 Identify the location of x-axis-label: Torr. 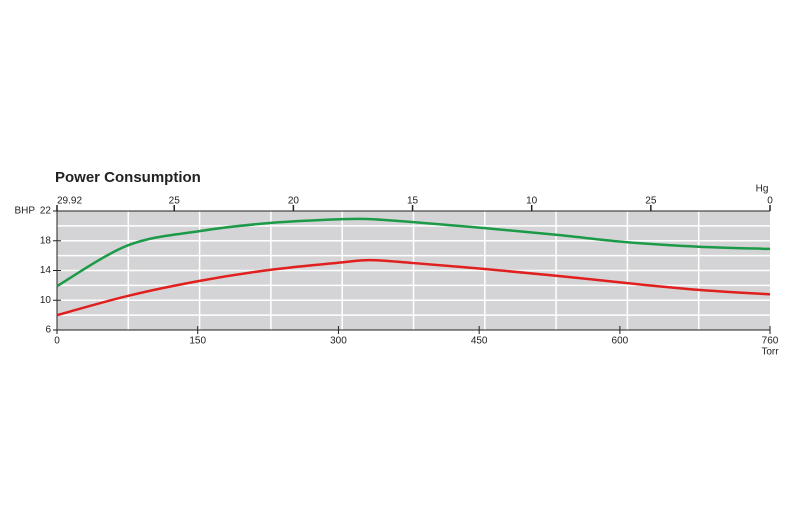
(770, 352).